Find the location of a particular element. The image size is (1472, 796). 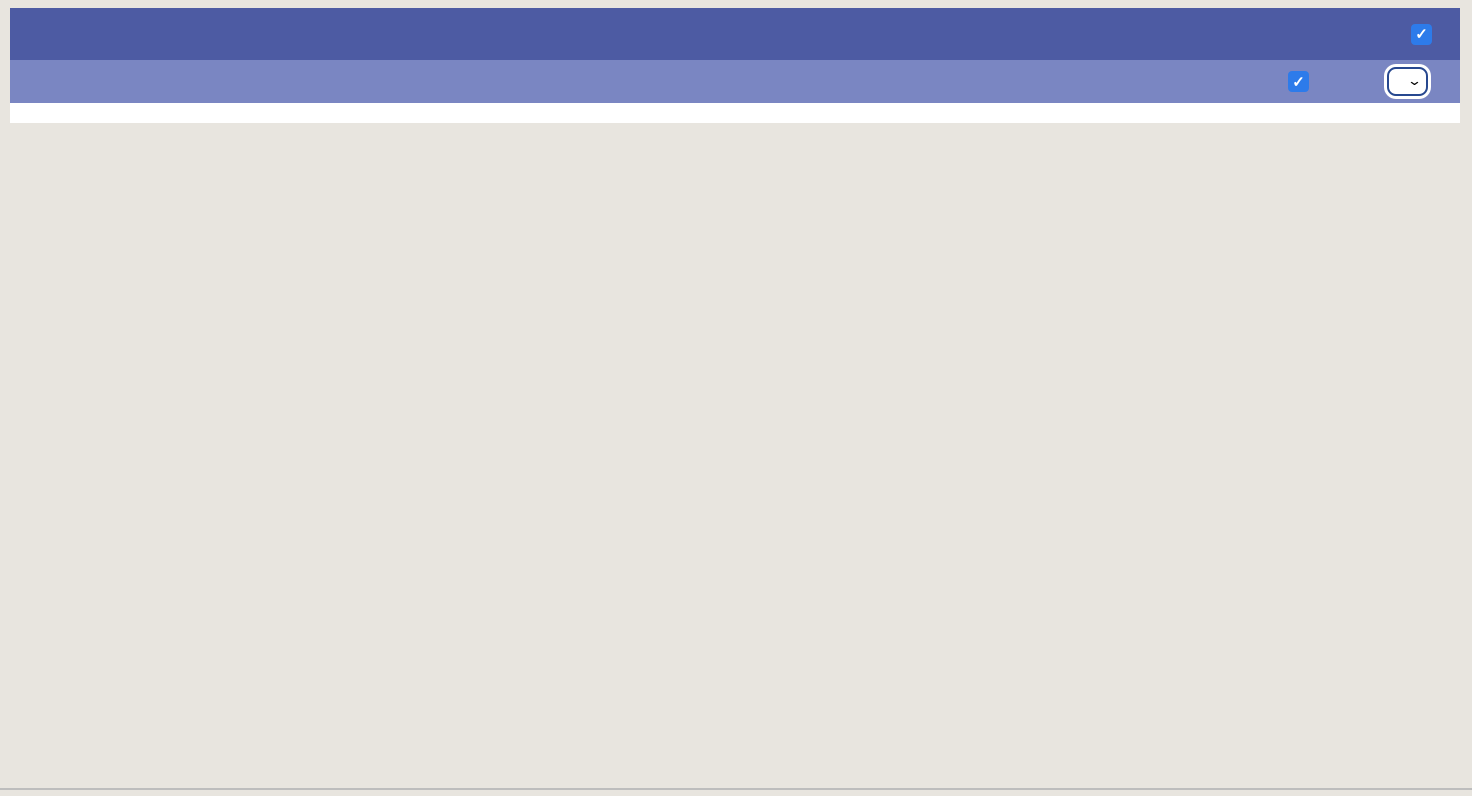

games-count-select is located at coordinates (1407, 81).